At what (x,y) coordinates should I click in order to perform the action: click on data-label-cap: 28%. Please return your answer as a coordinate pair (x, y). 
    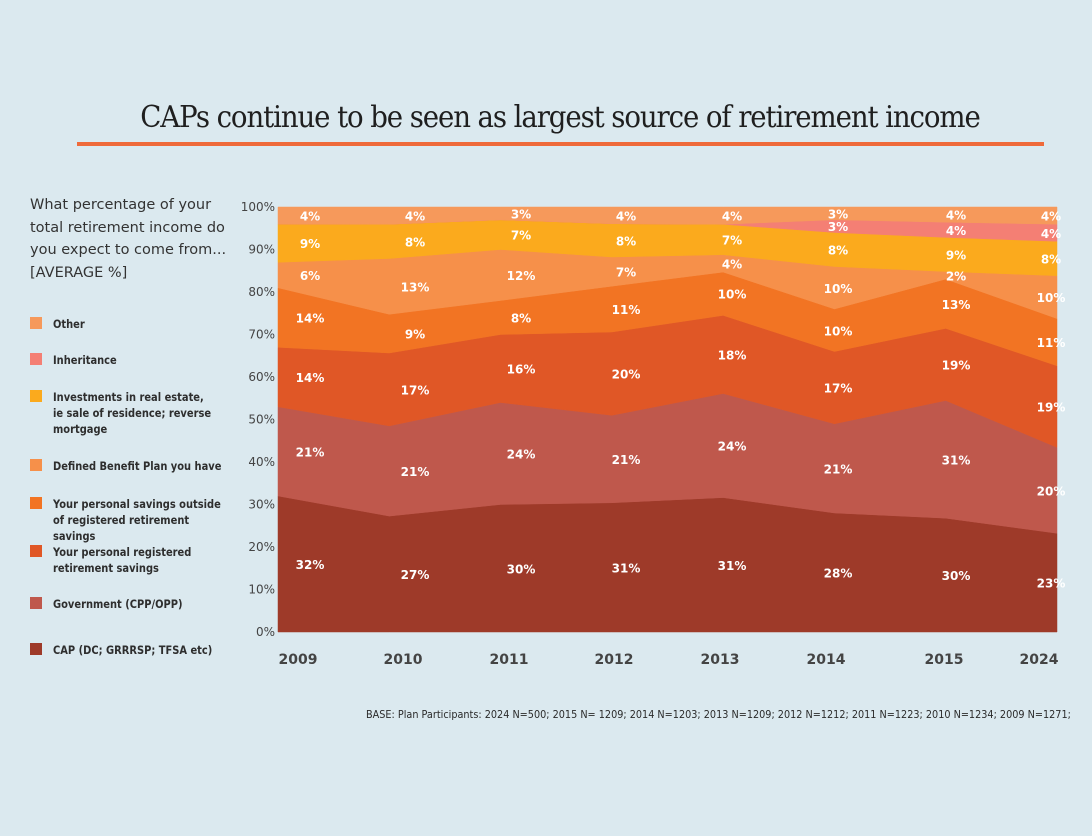
    Looking at the image, I should click on (838, 574).